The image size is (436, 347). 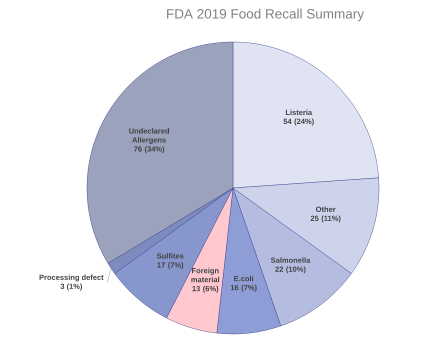 What do you see at coordinates (265, 15) in the screenshot?
I see `chart-title: FDA 2019 Food Recall Summary` at bounding box center [265, 15].